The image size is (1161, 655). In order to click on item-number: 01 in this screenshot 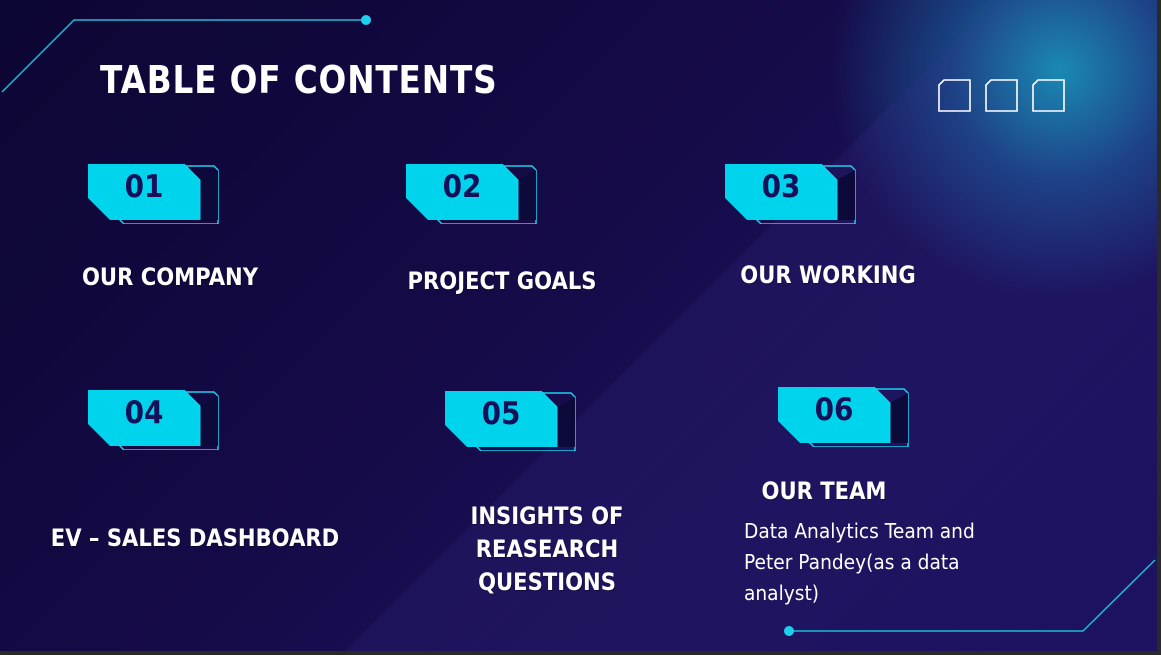, I will do `click(144, 187)`.